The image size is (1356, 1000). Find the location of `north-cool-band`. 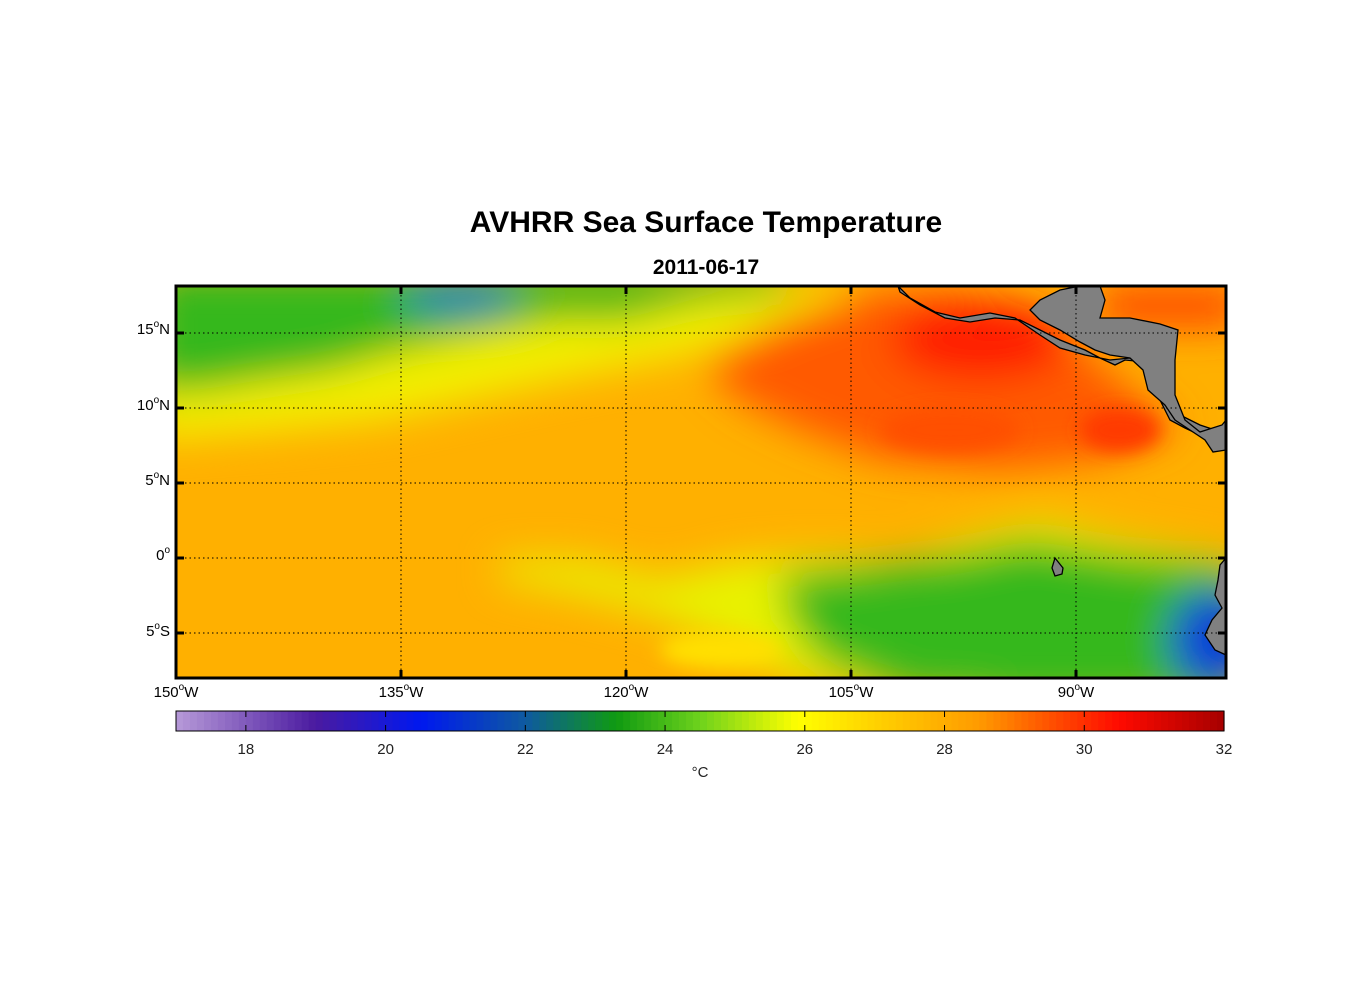

north-cool-band is located at coordinates (479, 338).